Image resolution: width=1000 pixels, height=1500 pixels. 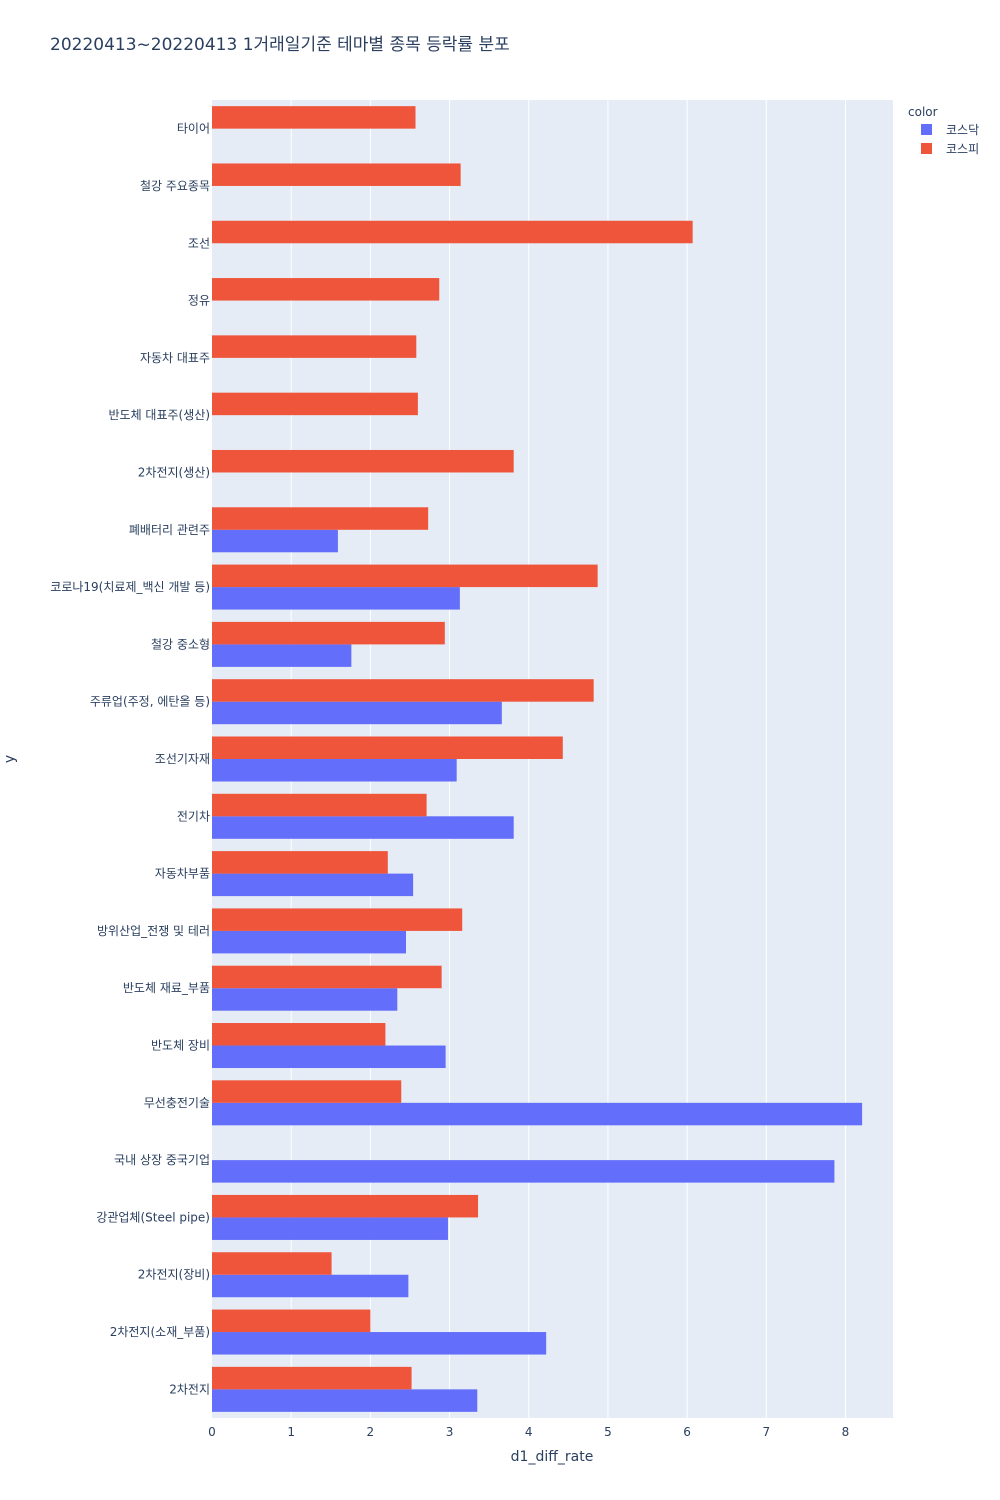 What do you see at coordinates (199, 243) in the screenshot?
I see `y-tick-label: 조선` at bounding box center [199, 243].